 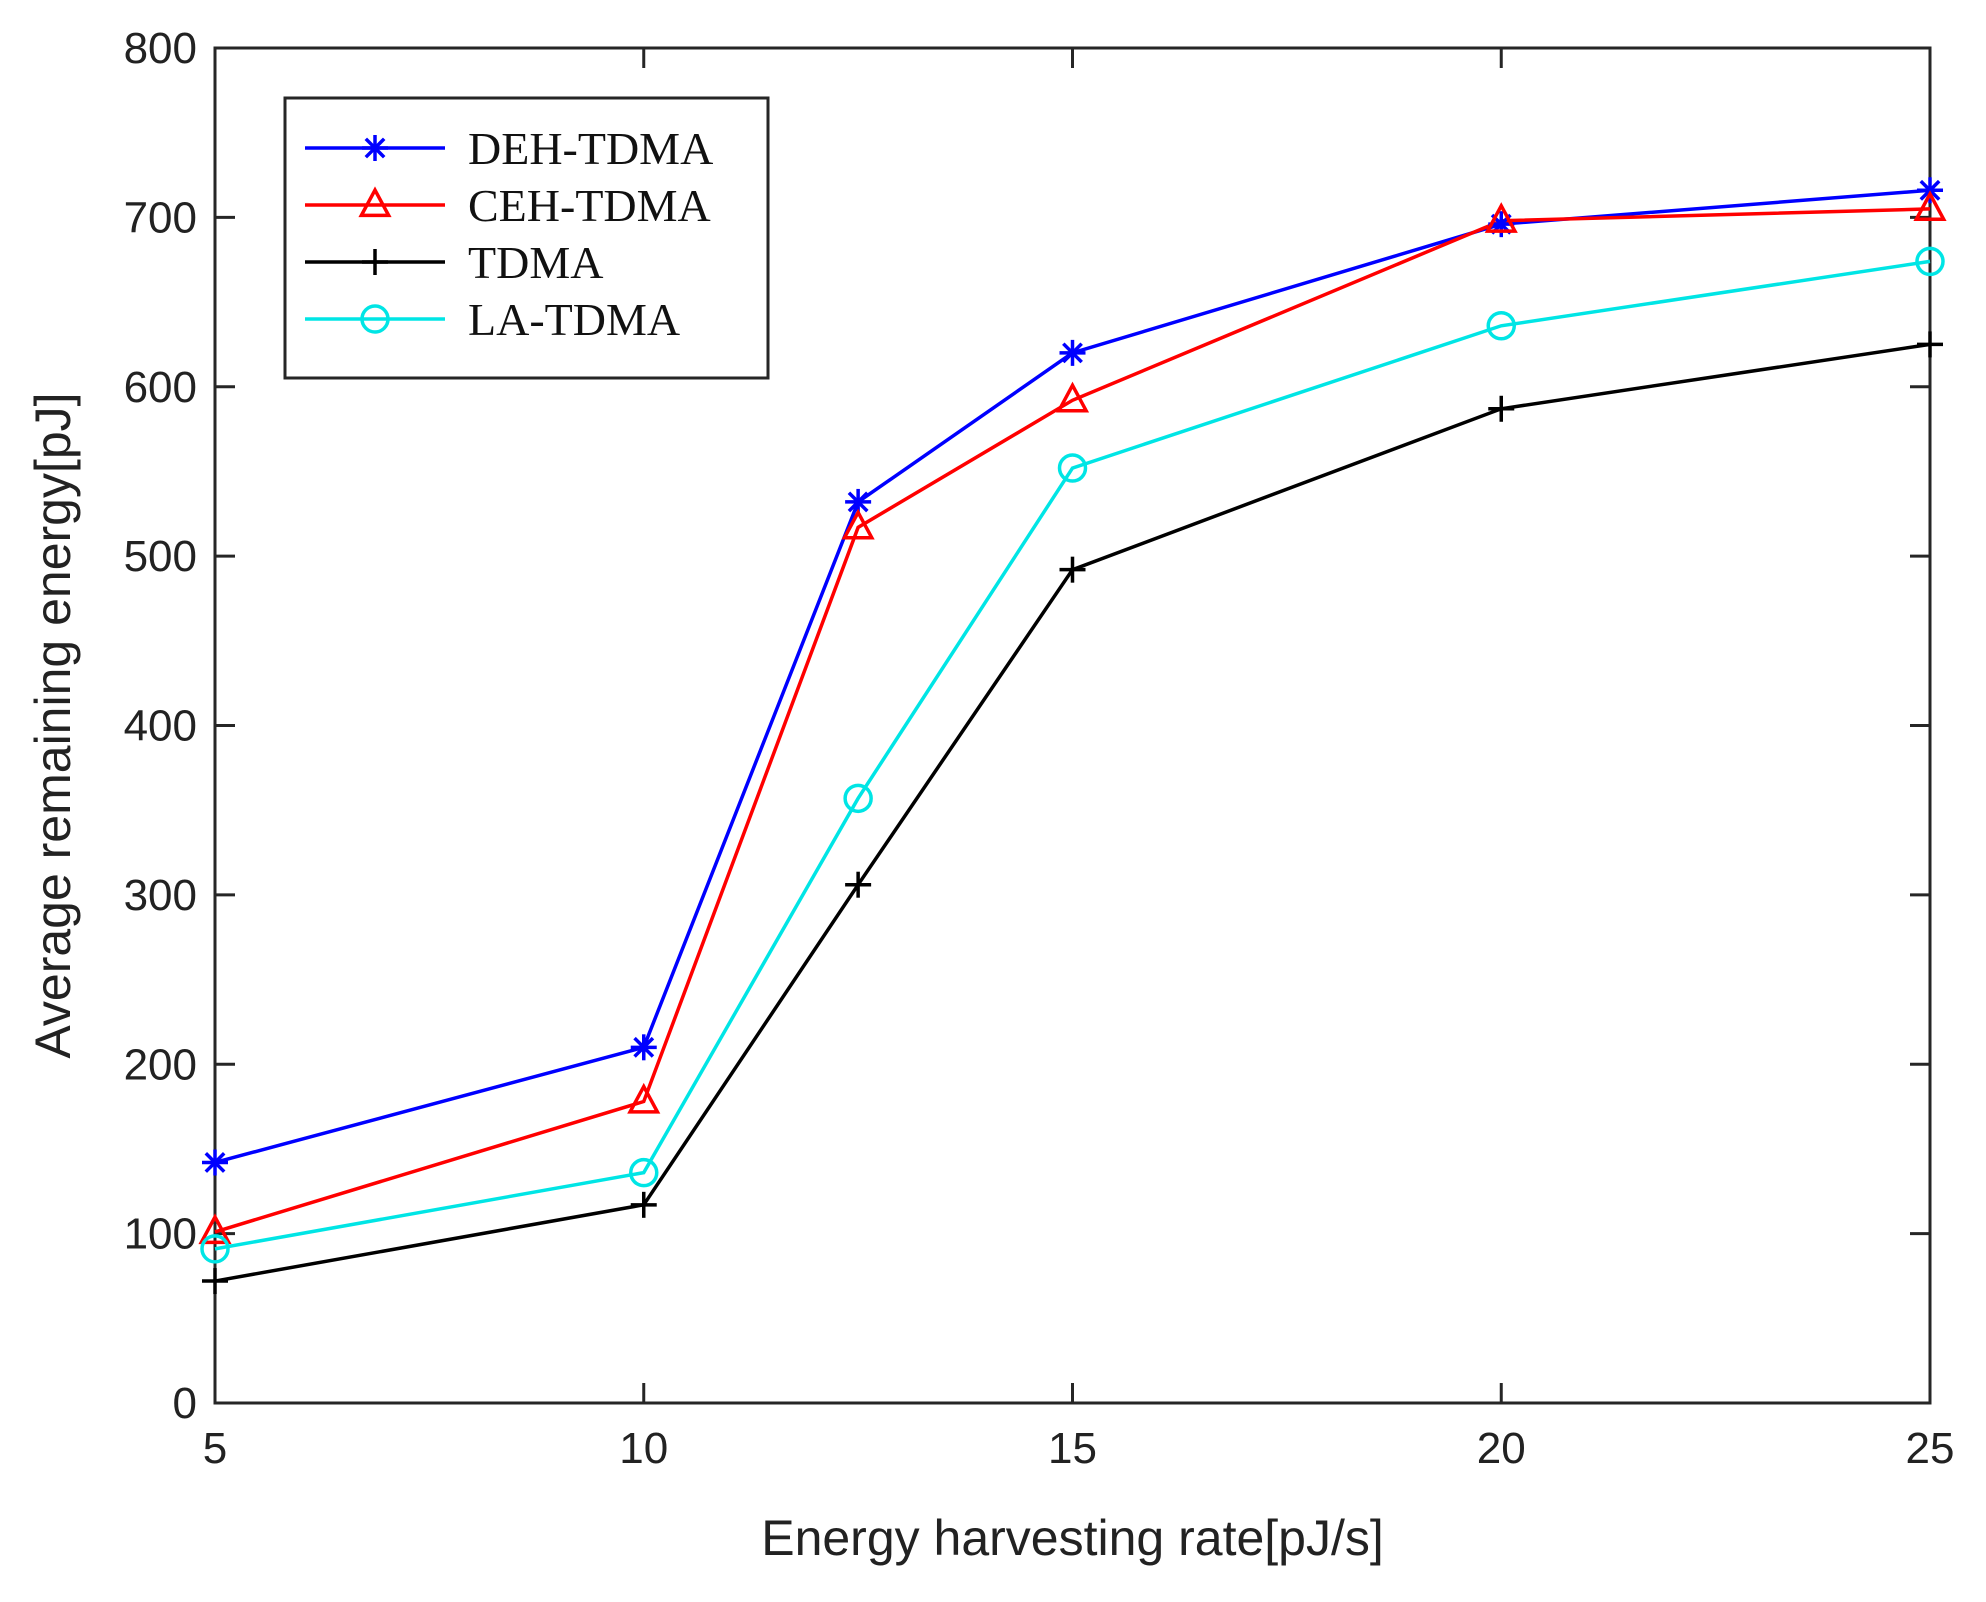 What do you see at coordinates (1072, 1538) in the screenshot?
I see `x-axis-label: Energy harvesting rate[pJ/s]` at bounding box center [1072, 1538].